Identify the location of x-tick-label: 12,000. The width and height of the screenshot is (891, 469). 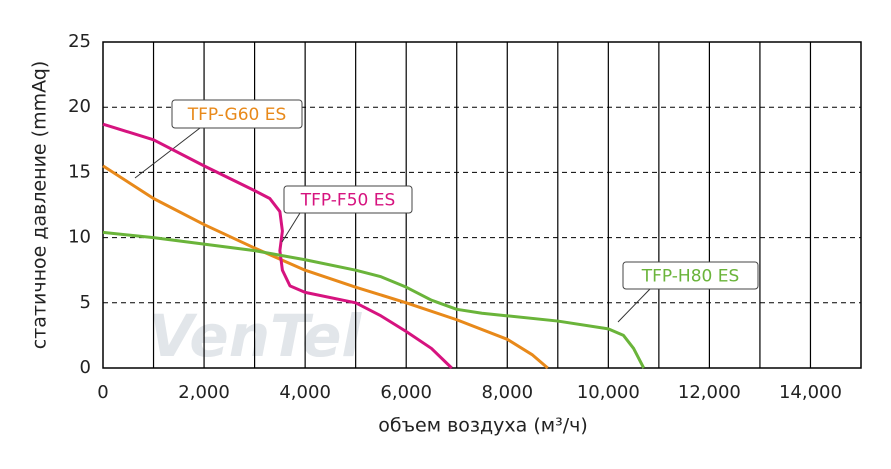
(709, 392).